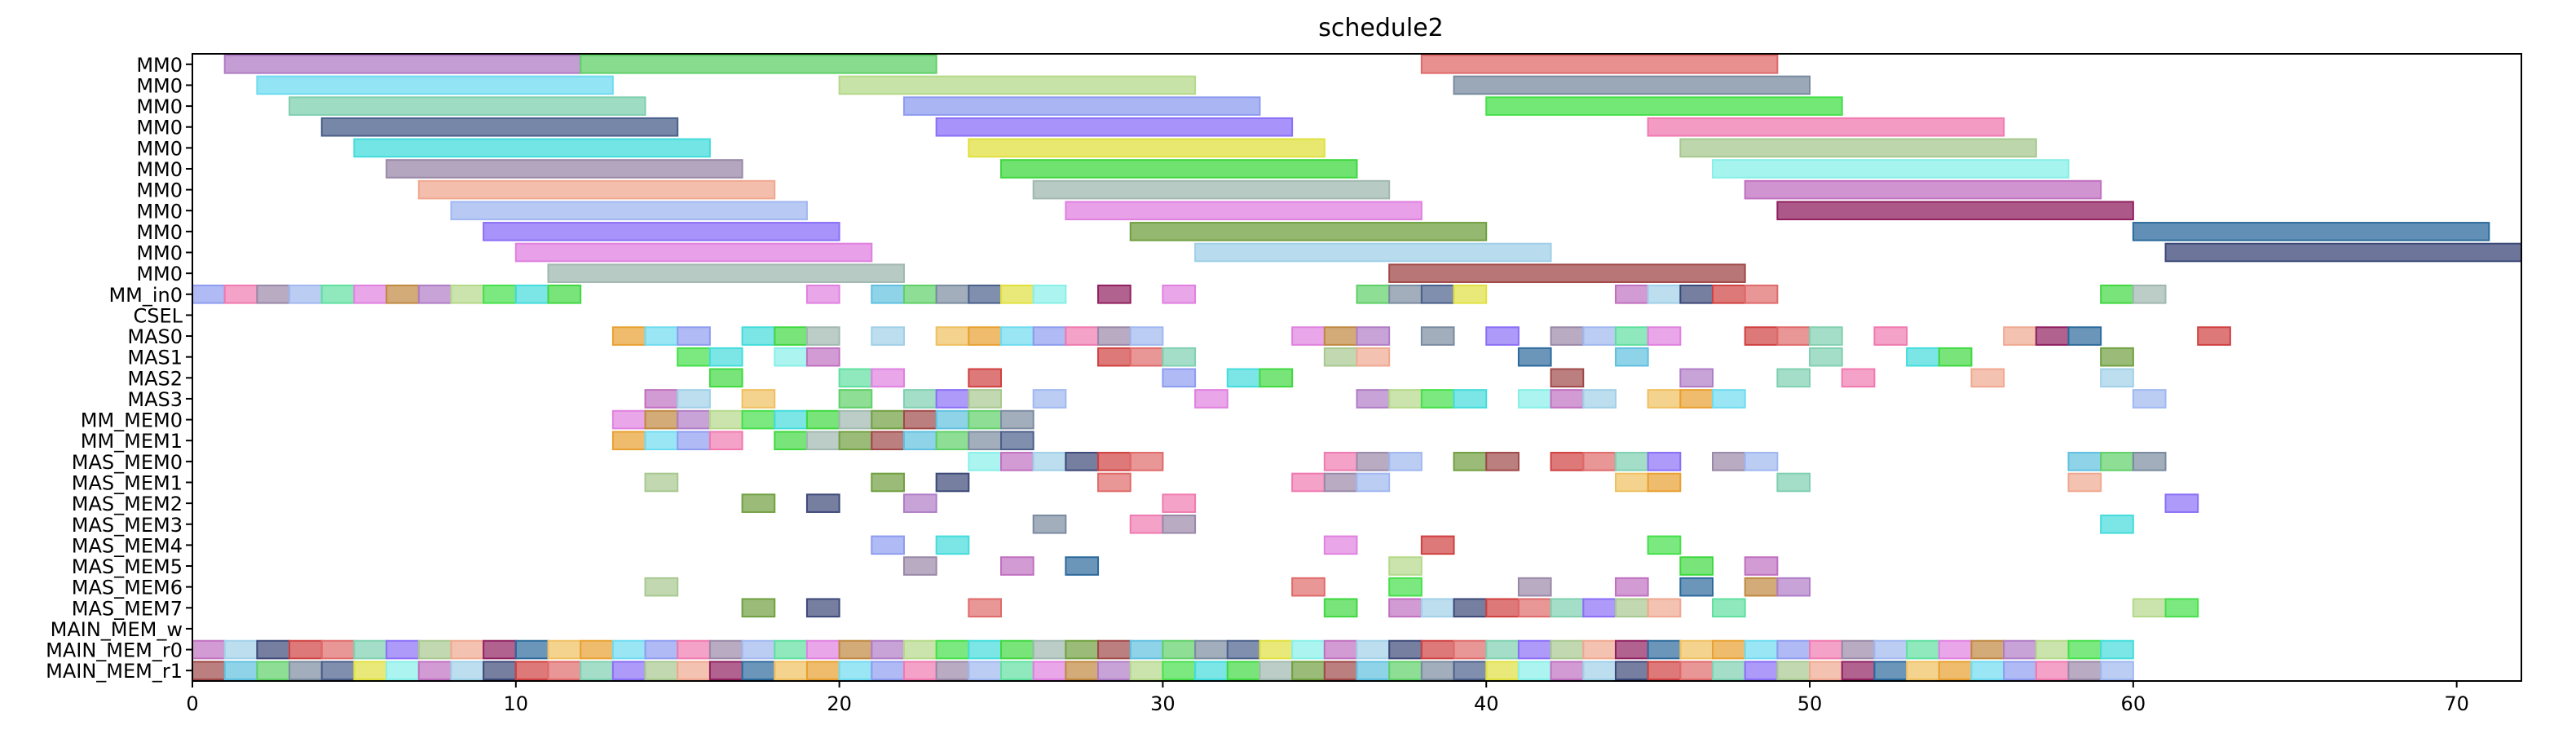  Describe the element at coordinates (155, 399) in the screenshot. I see `y-tick-label: MAS3` at that location.